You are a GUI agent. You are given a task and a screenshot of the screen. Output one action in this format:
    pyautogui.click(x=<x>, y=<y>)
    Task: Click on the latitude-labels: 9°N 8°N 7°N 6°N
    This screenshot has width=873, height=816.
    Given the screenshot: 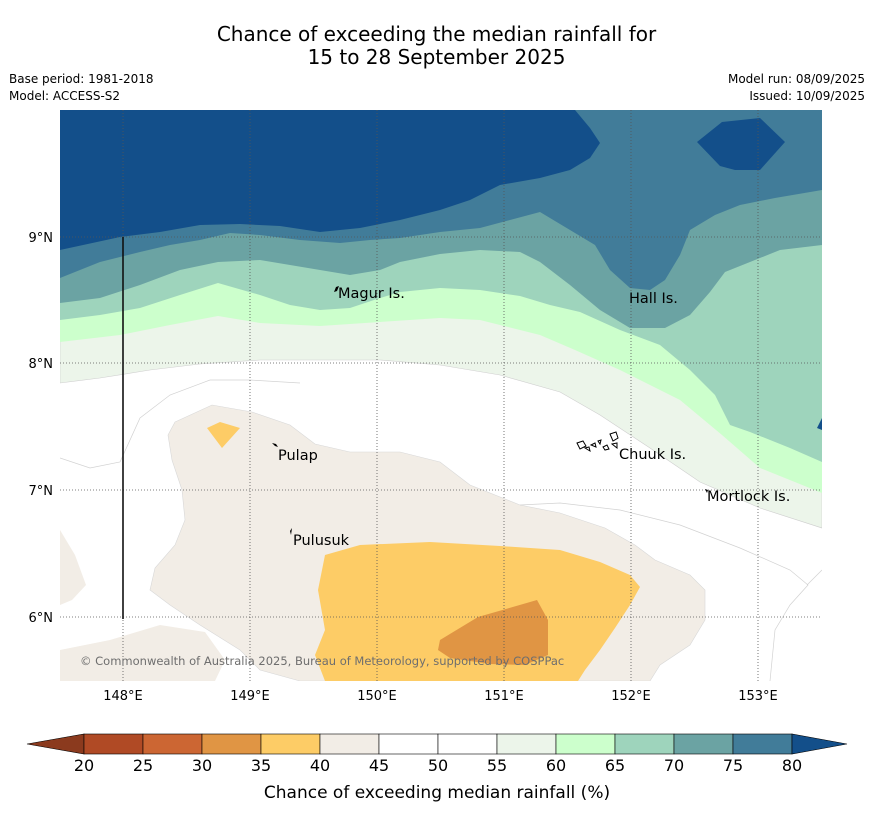 What is the action you would take?
    pyautogui.click(x=41, y=428)
    